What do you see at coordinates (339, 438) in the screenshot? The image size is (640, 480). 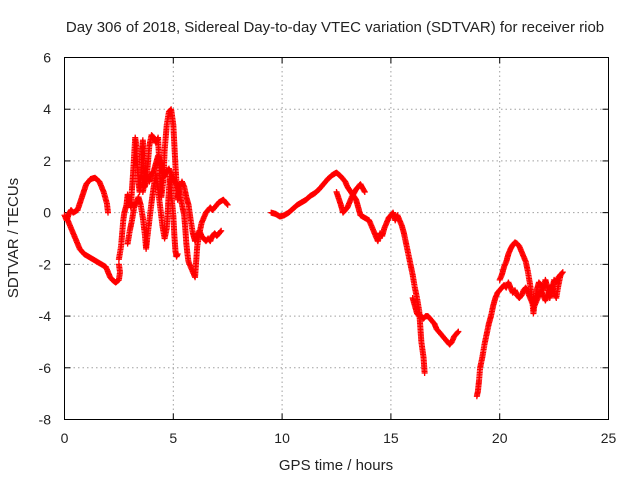 I see `x-tick-labels: 0 5 10 15 20 25` at bounding box center [339, 438].